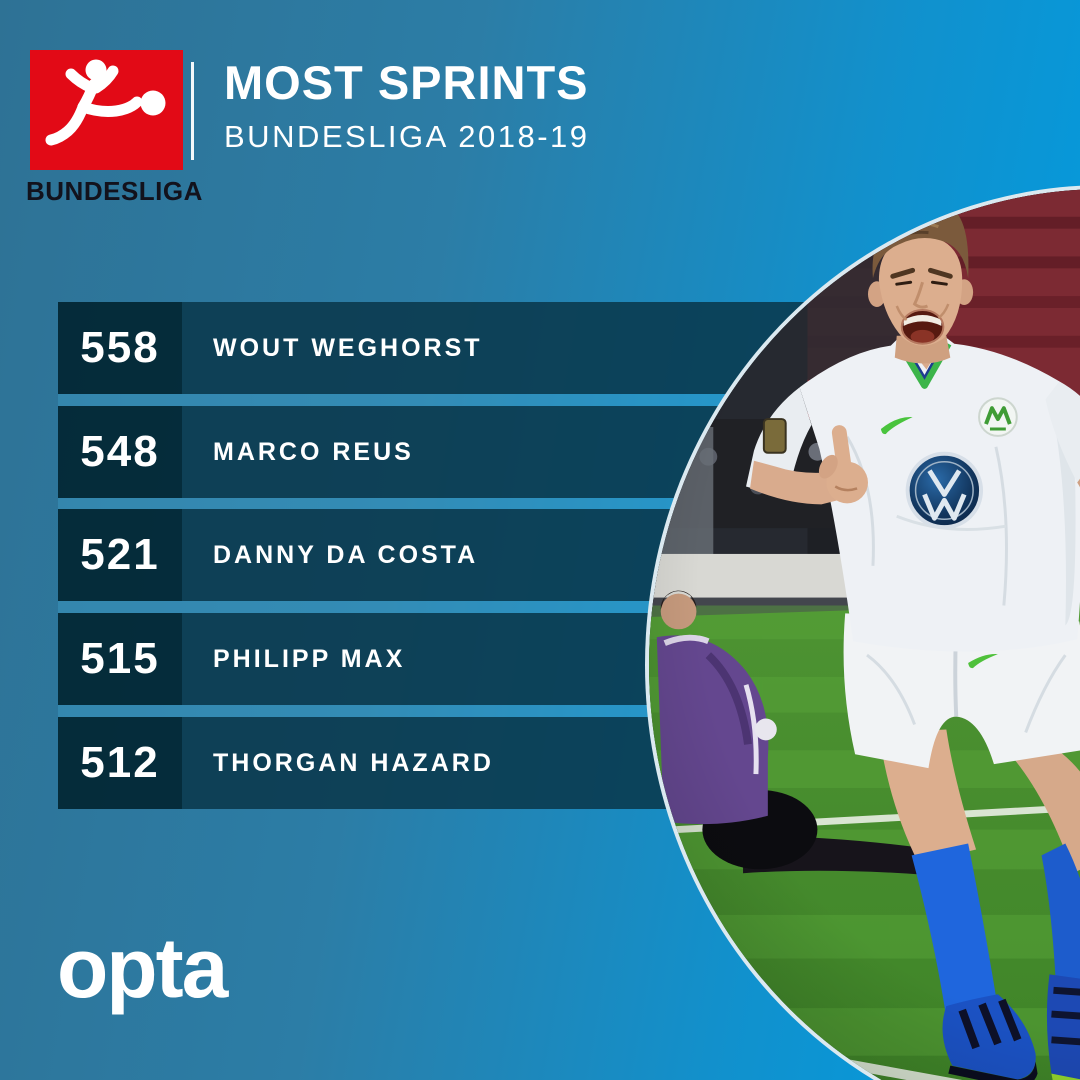 Image resolution: width=1080 pixels, height=1080 pixels. What do you see at coordinates (120, 348) in the screenshot?
I see `sprint-count: 558` at bounding box center [120, 348].